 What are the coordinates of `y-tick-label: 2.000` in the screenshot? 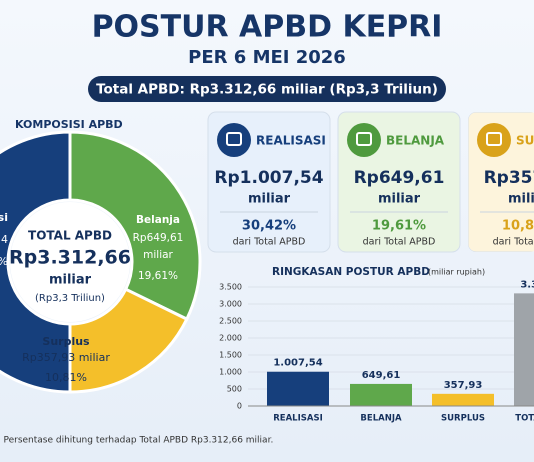 It's located at (230, 338).